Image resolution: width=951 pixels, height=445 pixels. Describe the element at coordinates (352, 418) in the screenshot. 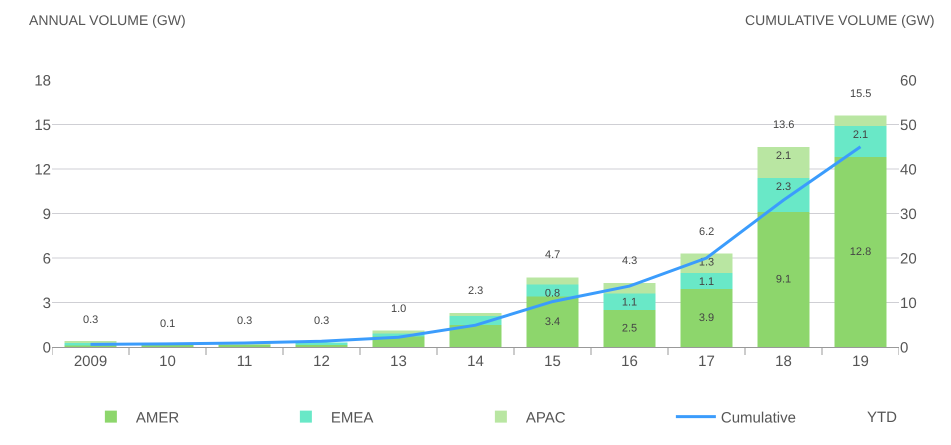

I see `legend-label: EMEA` at that location.